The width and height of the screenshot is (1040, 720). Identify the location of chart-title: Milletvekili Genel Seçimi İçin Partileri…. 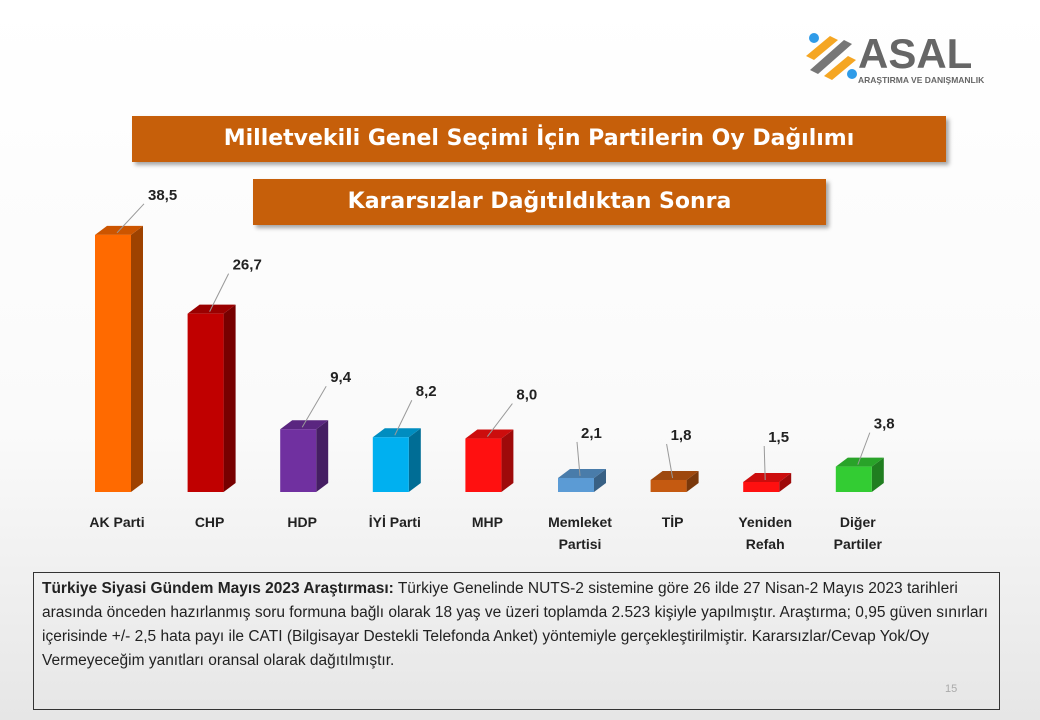
(539, 139).